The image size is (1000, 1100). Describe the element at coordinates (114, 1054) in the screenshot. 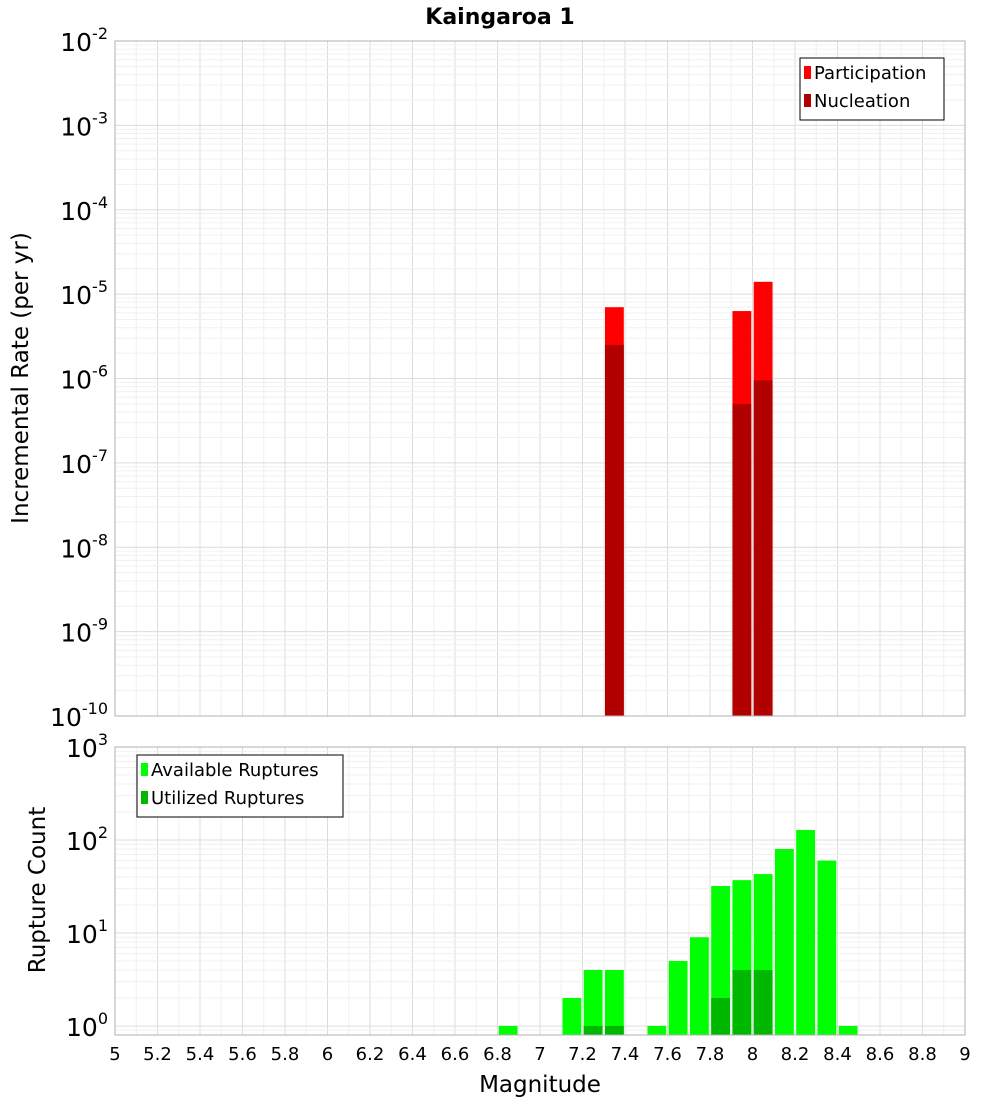

I see `x-tick-label: 5` at that location.